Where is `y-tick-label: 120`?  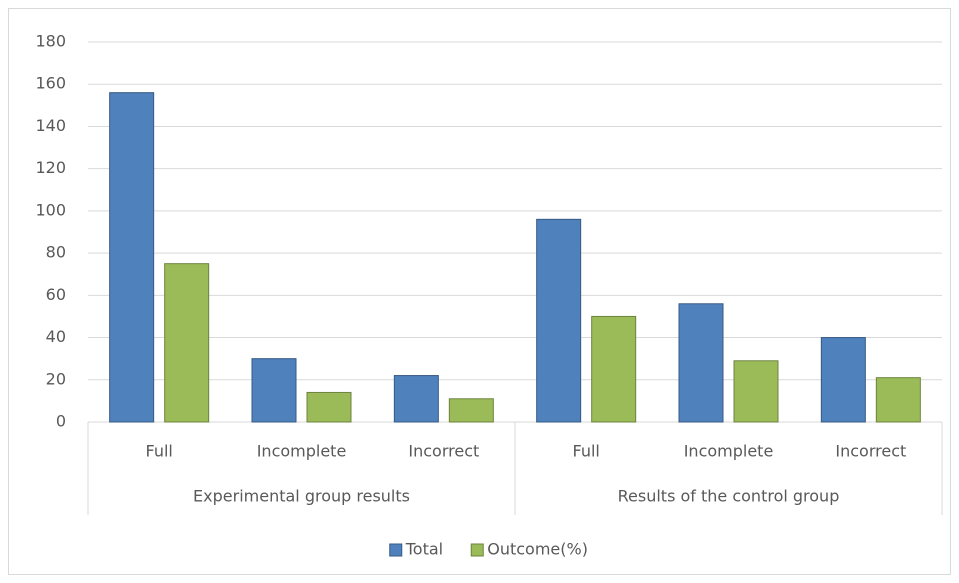 y-tick-label: 120 is located at coordinates (50, 167).